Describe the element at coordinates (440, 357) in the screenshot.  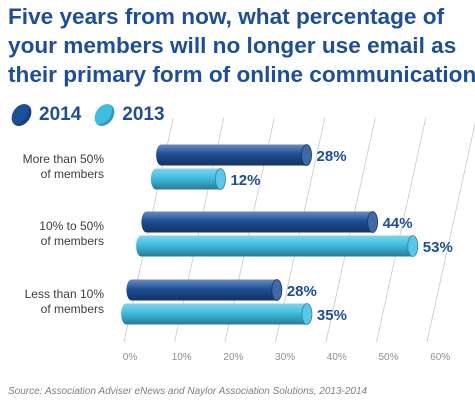
I see `x-tick-label: 60%` at that location.